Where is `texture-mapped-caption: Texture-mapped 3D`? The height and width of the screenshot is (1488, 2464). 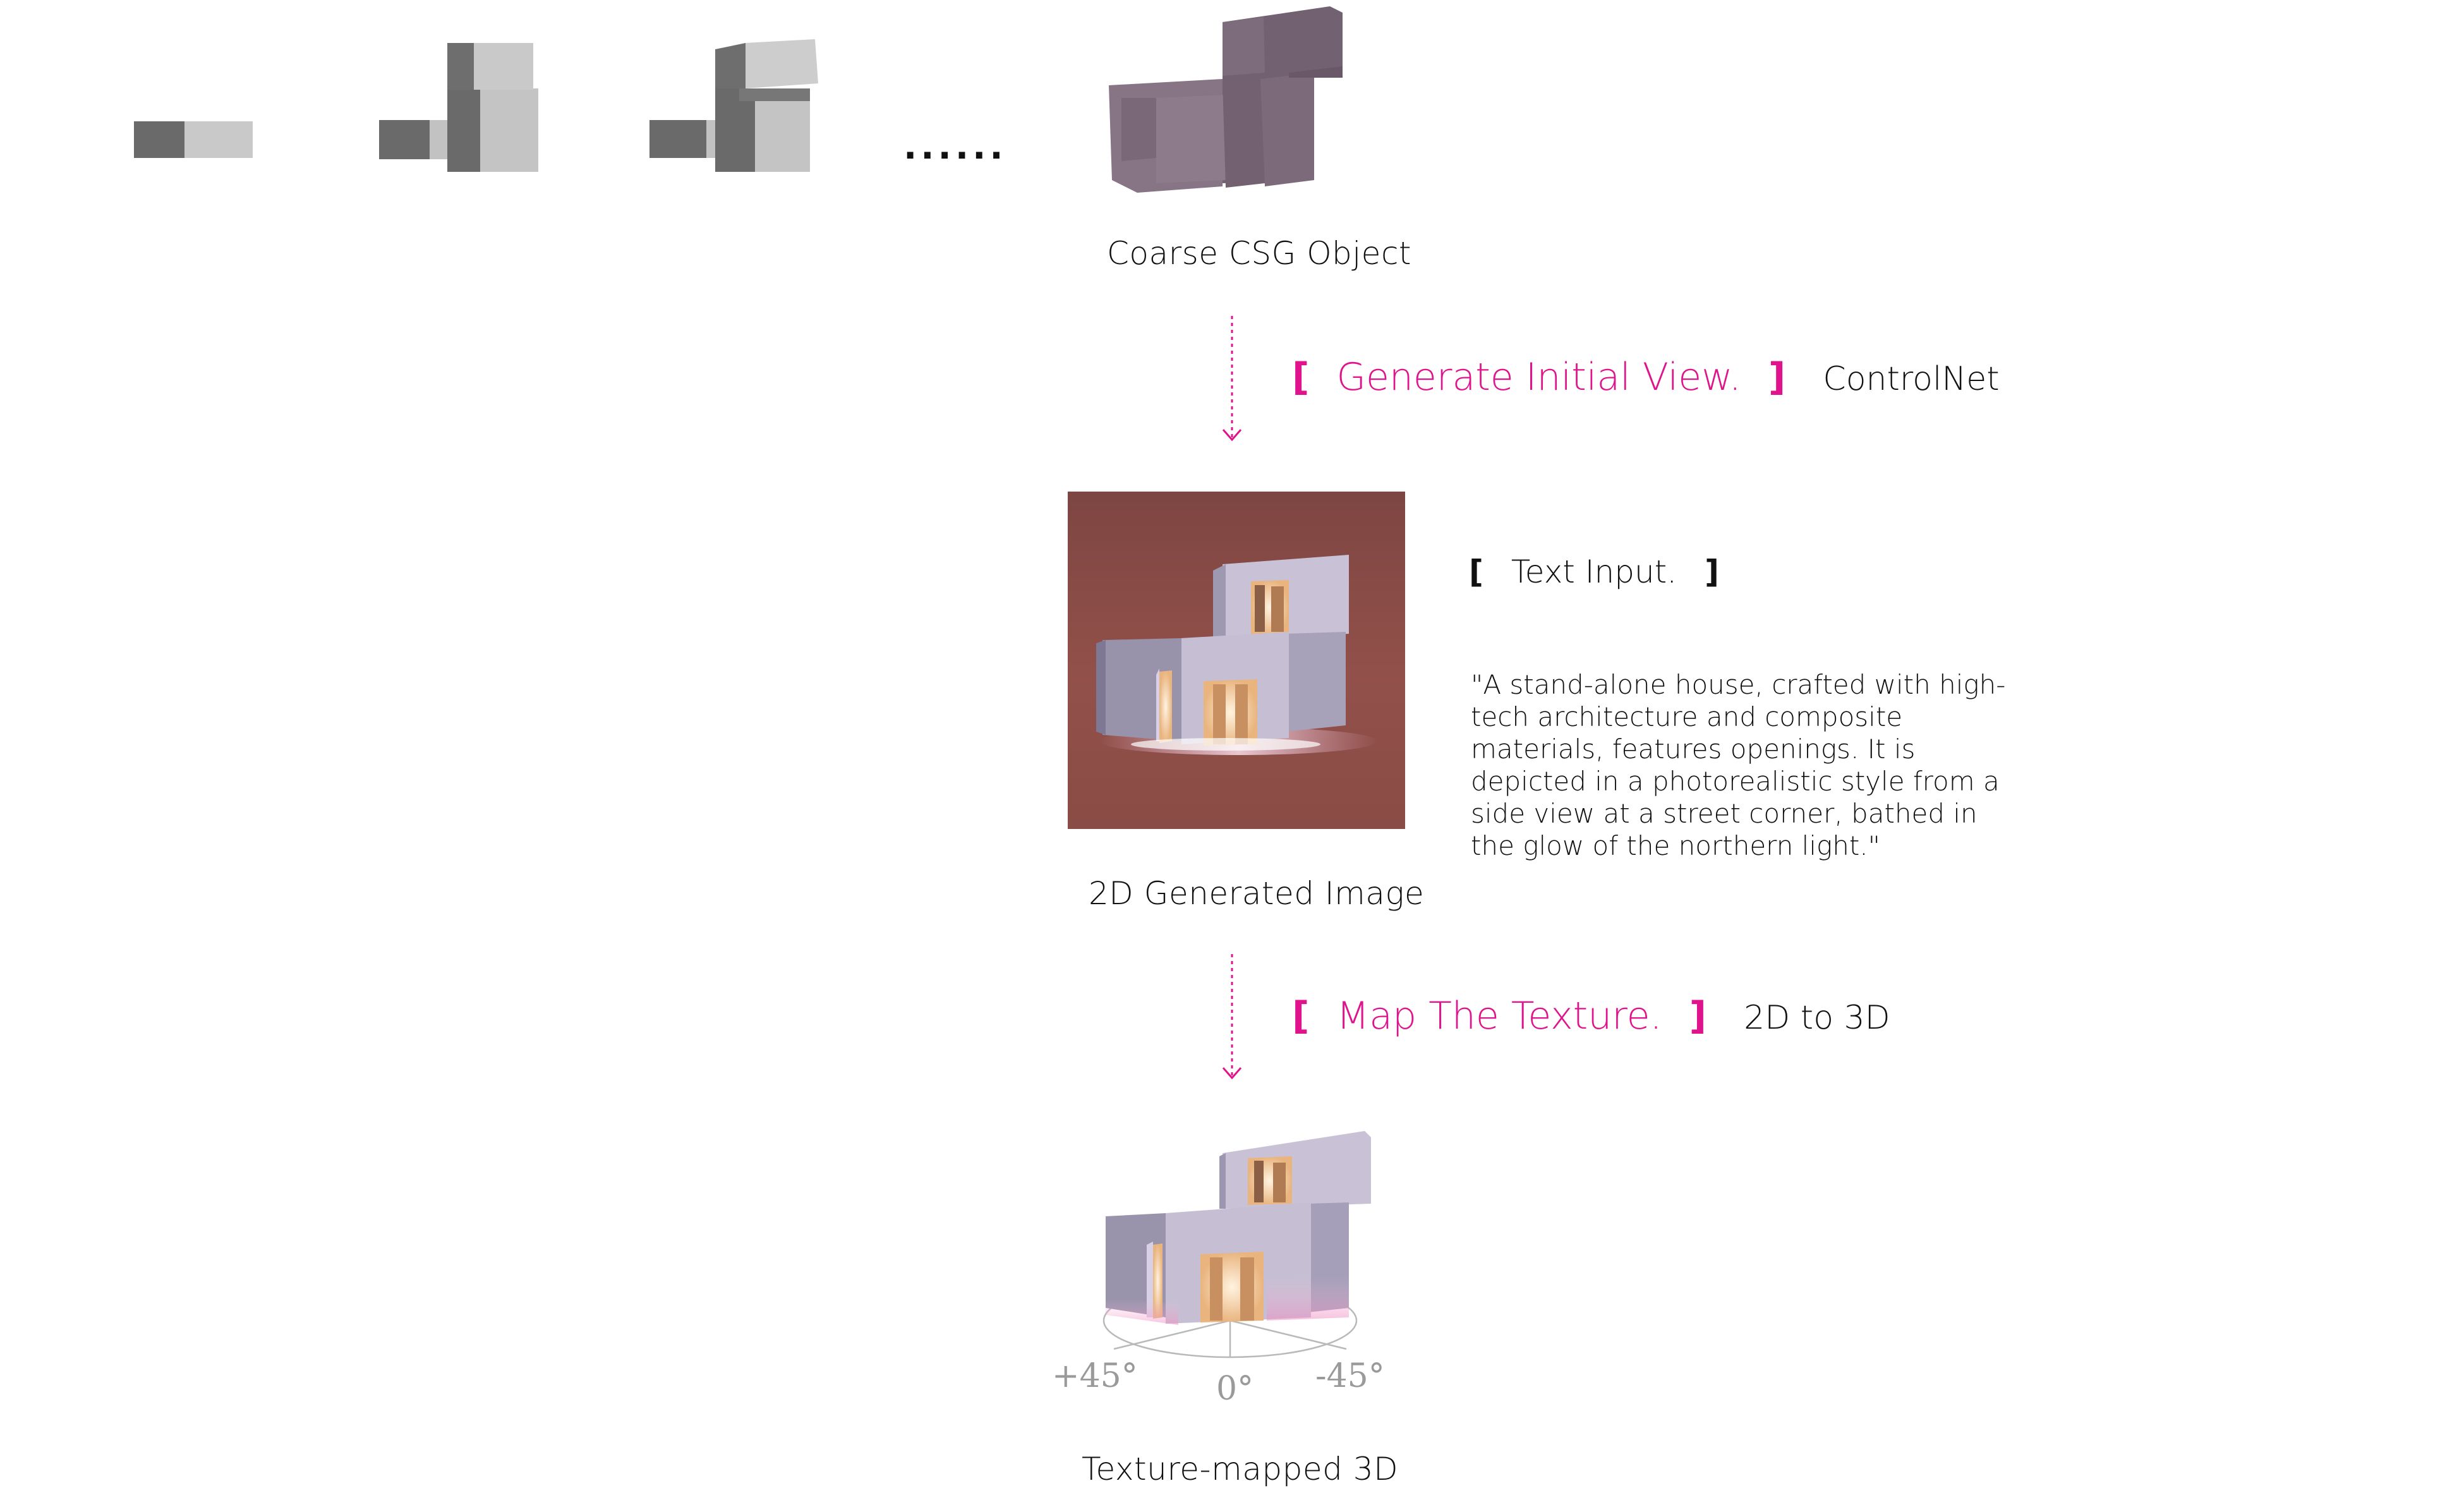
texture-mapped-caption: Texture-mapped 3D is located at coordinates (1240, 1469).